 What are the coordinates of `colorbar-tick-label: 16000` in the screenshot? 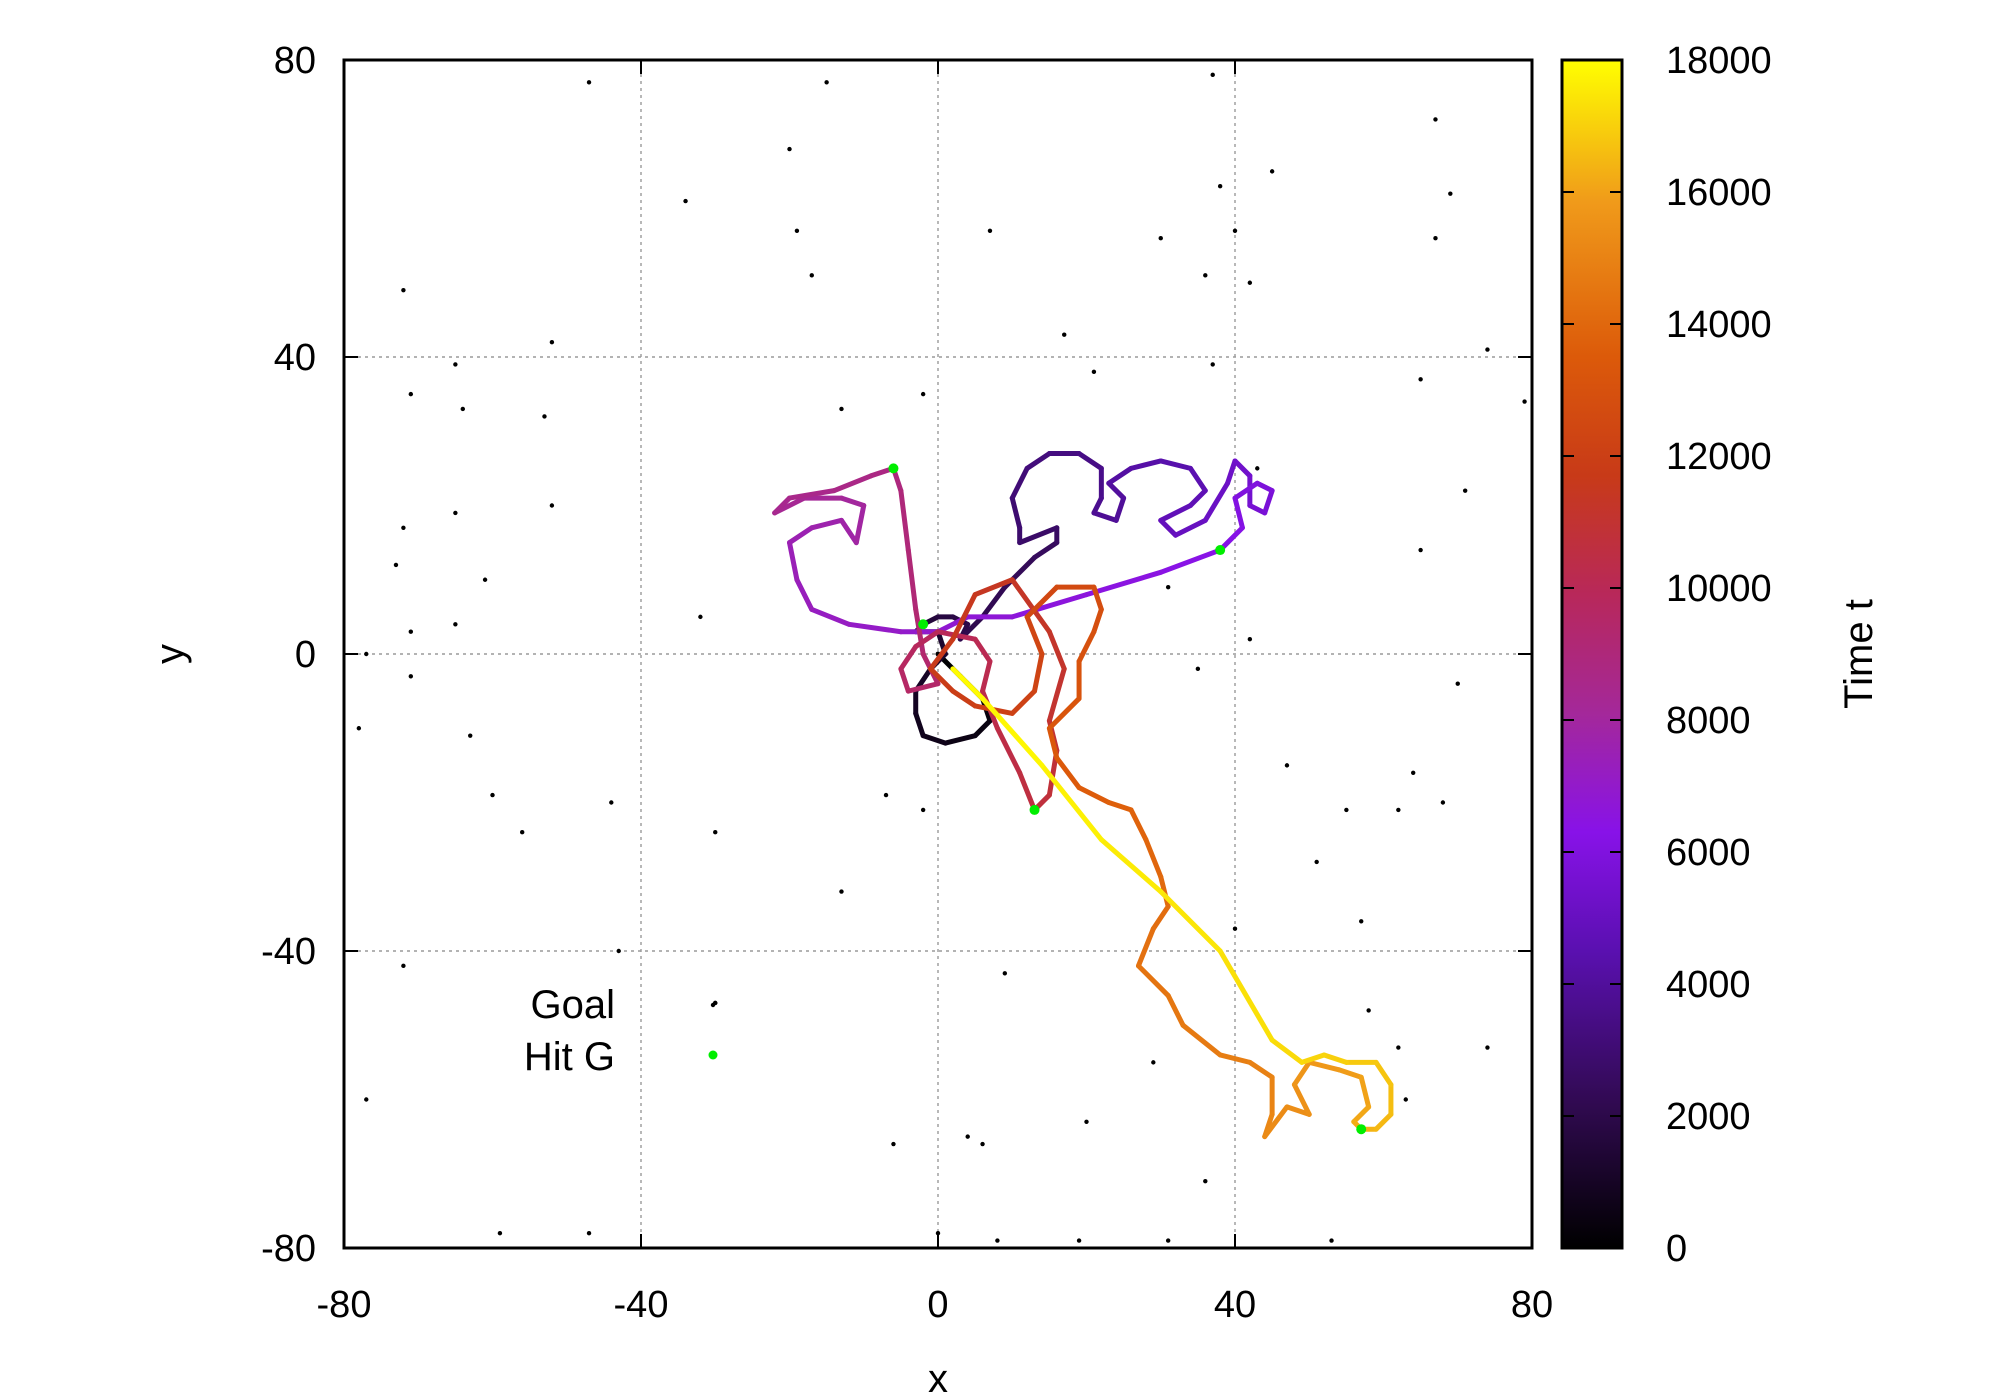 It's located at (1719, 193).